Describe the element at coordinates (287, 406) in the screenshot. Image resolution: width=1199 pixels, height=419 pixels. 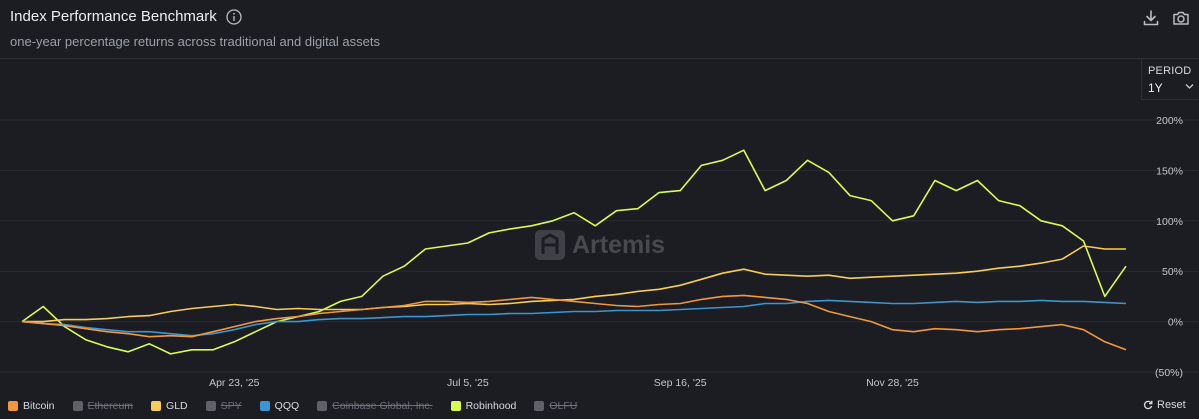
I see `legend-label: QQQ` at that location.